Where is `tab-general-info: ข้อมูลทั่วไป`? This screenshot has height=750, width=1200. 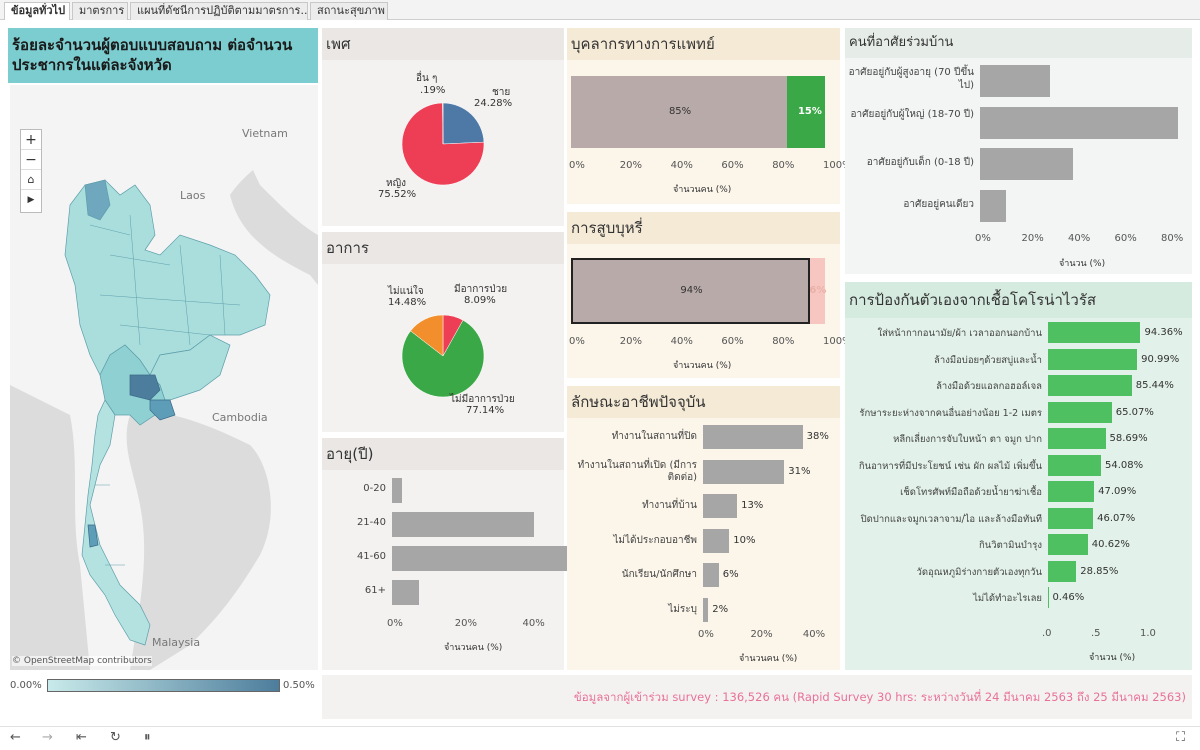
tab-general-info: ข้อมูลทั่วไป is located at coordinates (37, 11).